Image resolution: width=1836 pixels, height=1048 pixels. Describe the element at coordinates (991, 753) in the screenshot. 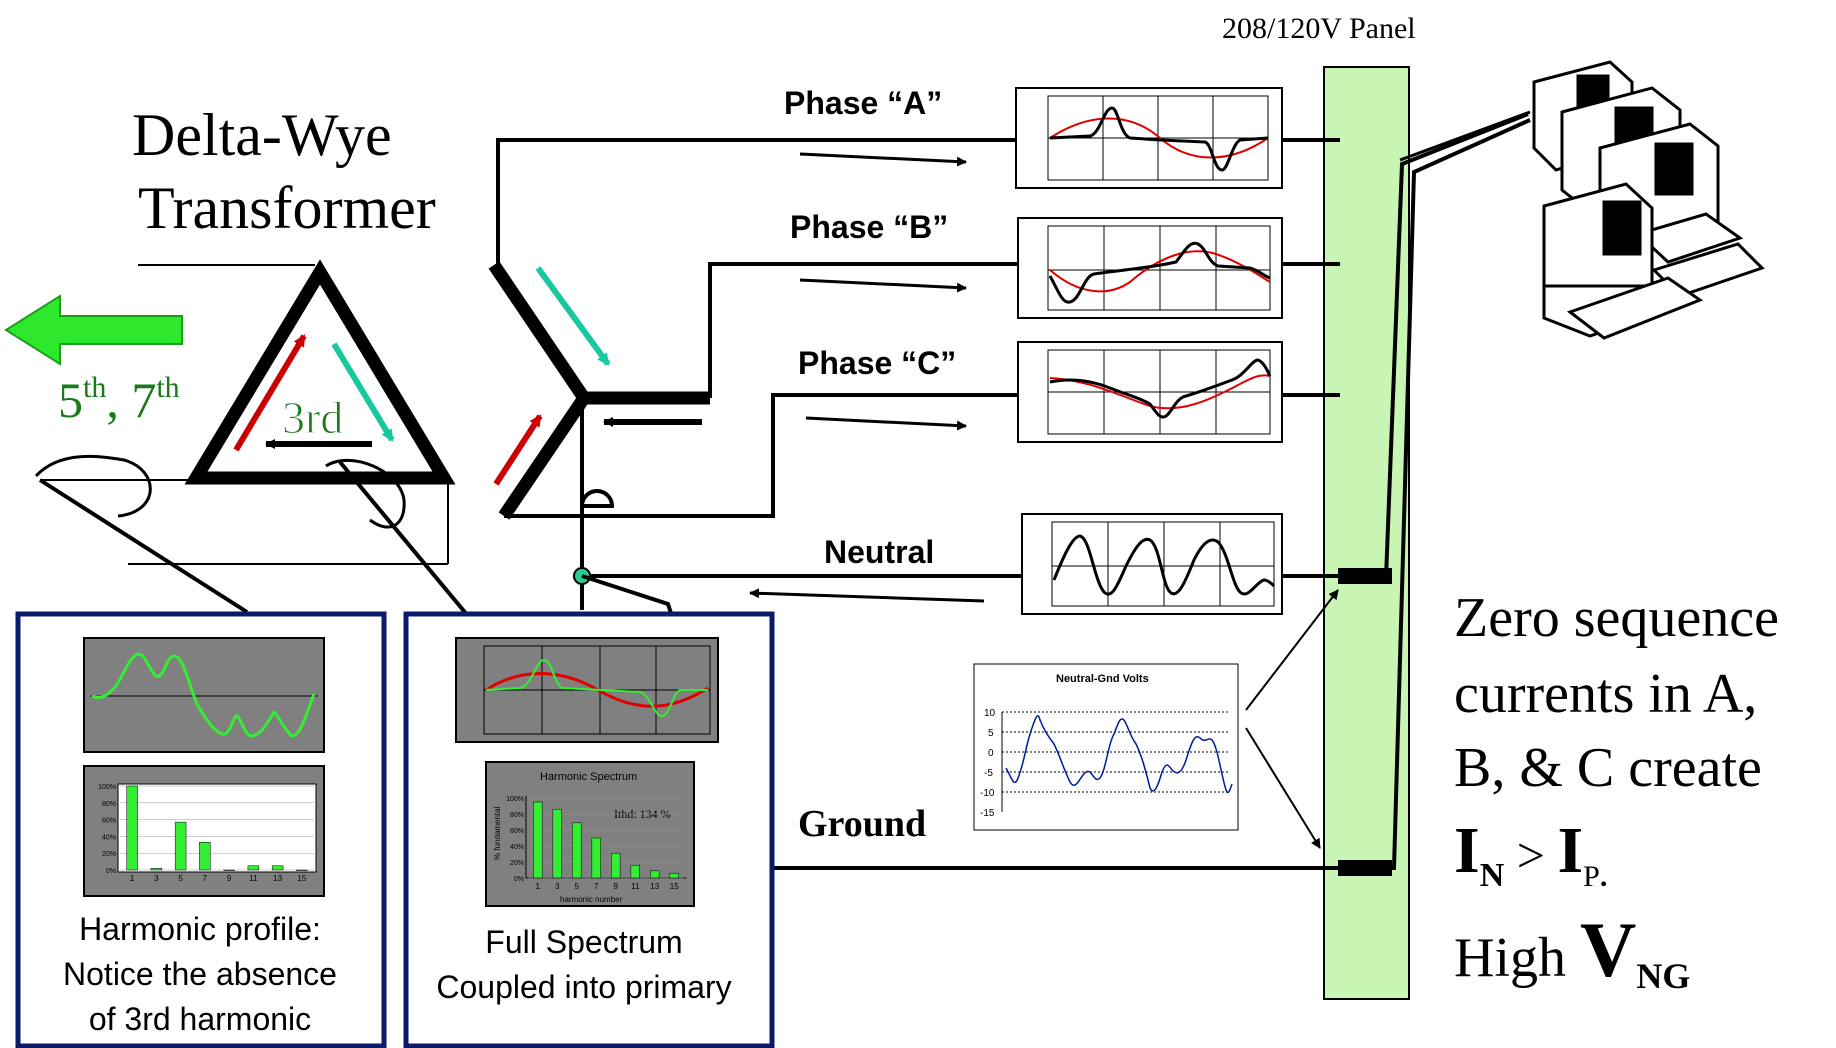

I see `ng-y-tick-0: 0` at that location.